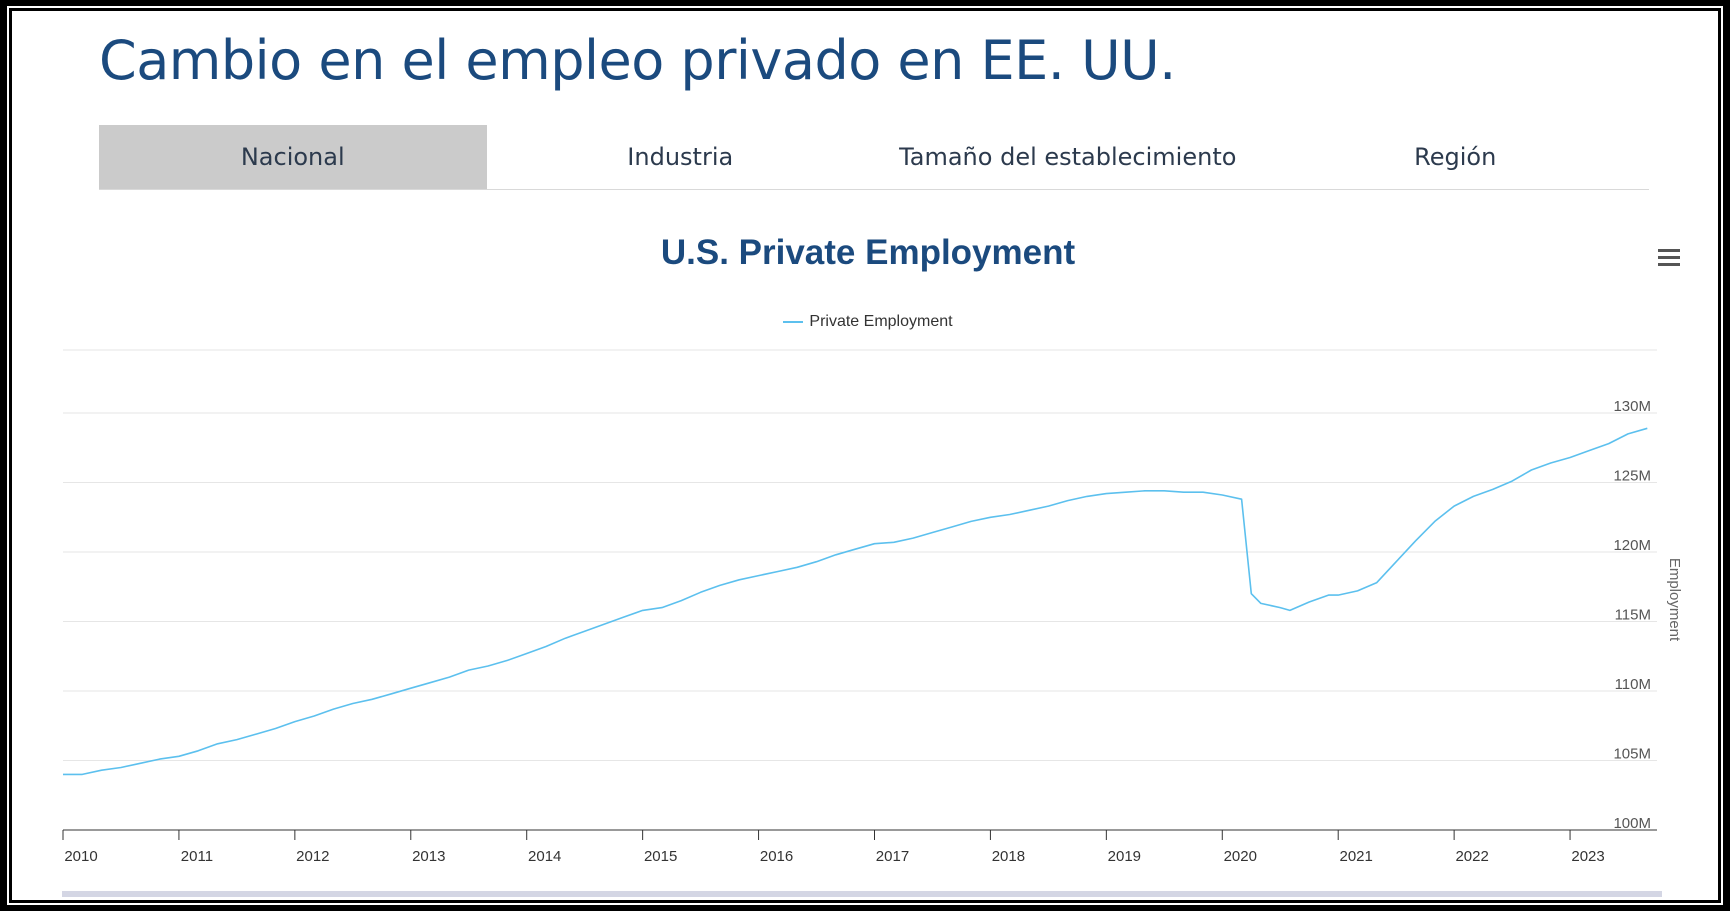 The width and height of the screenshot is (1730, 911). I want to click on legend-swatch, so click(793, 322).